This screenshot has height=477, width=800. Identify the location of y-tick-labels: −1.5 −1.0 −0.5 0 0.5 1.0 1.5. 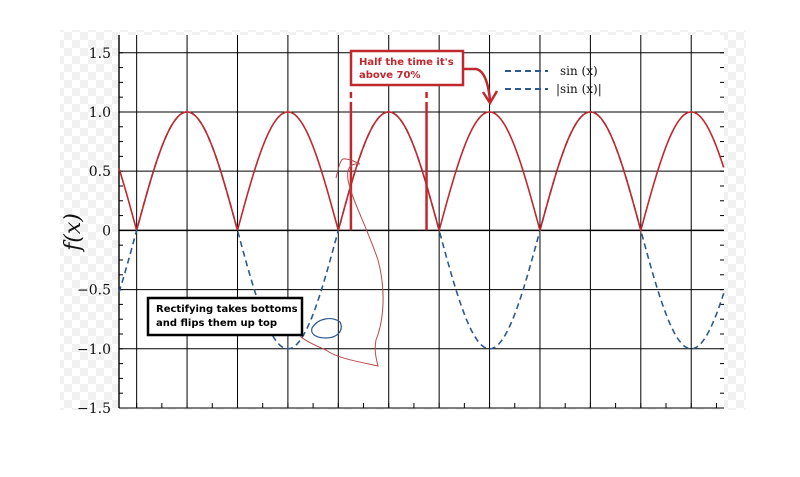
(94, 231).